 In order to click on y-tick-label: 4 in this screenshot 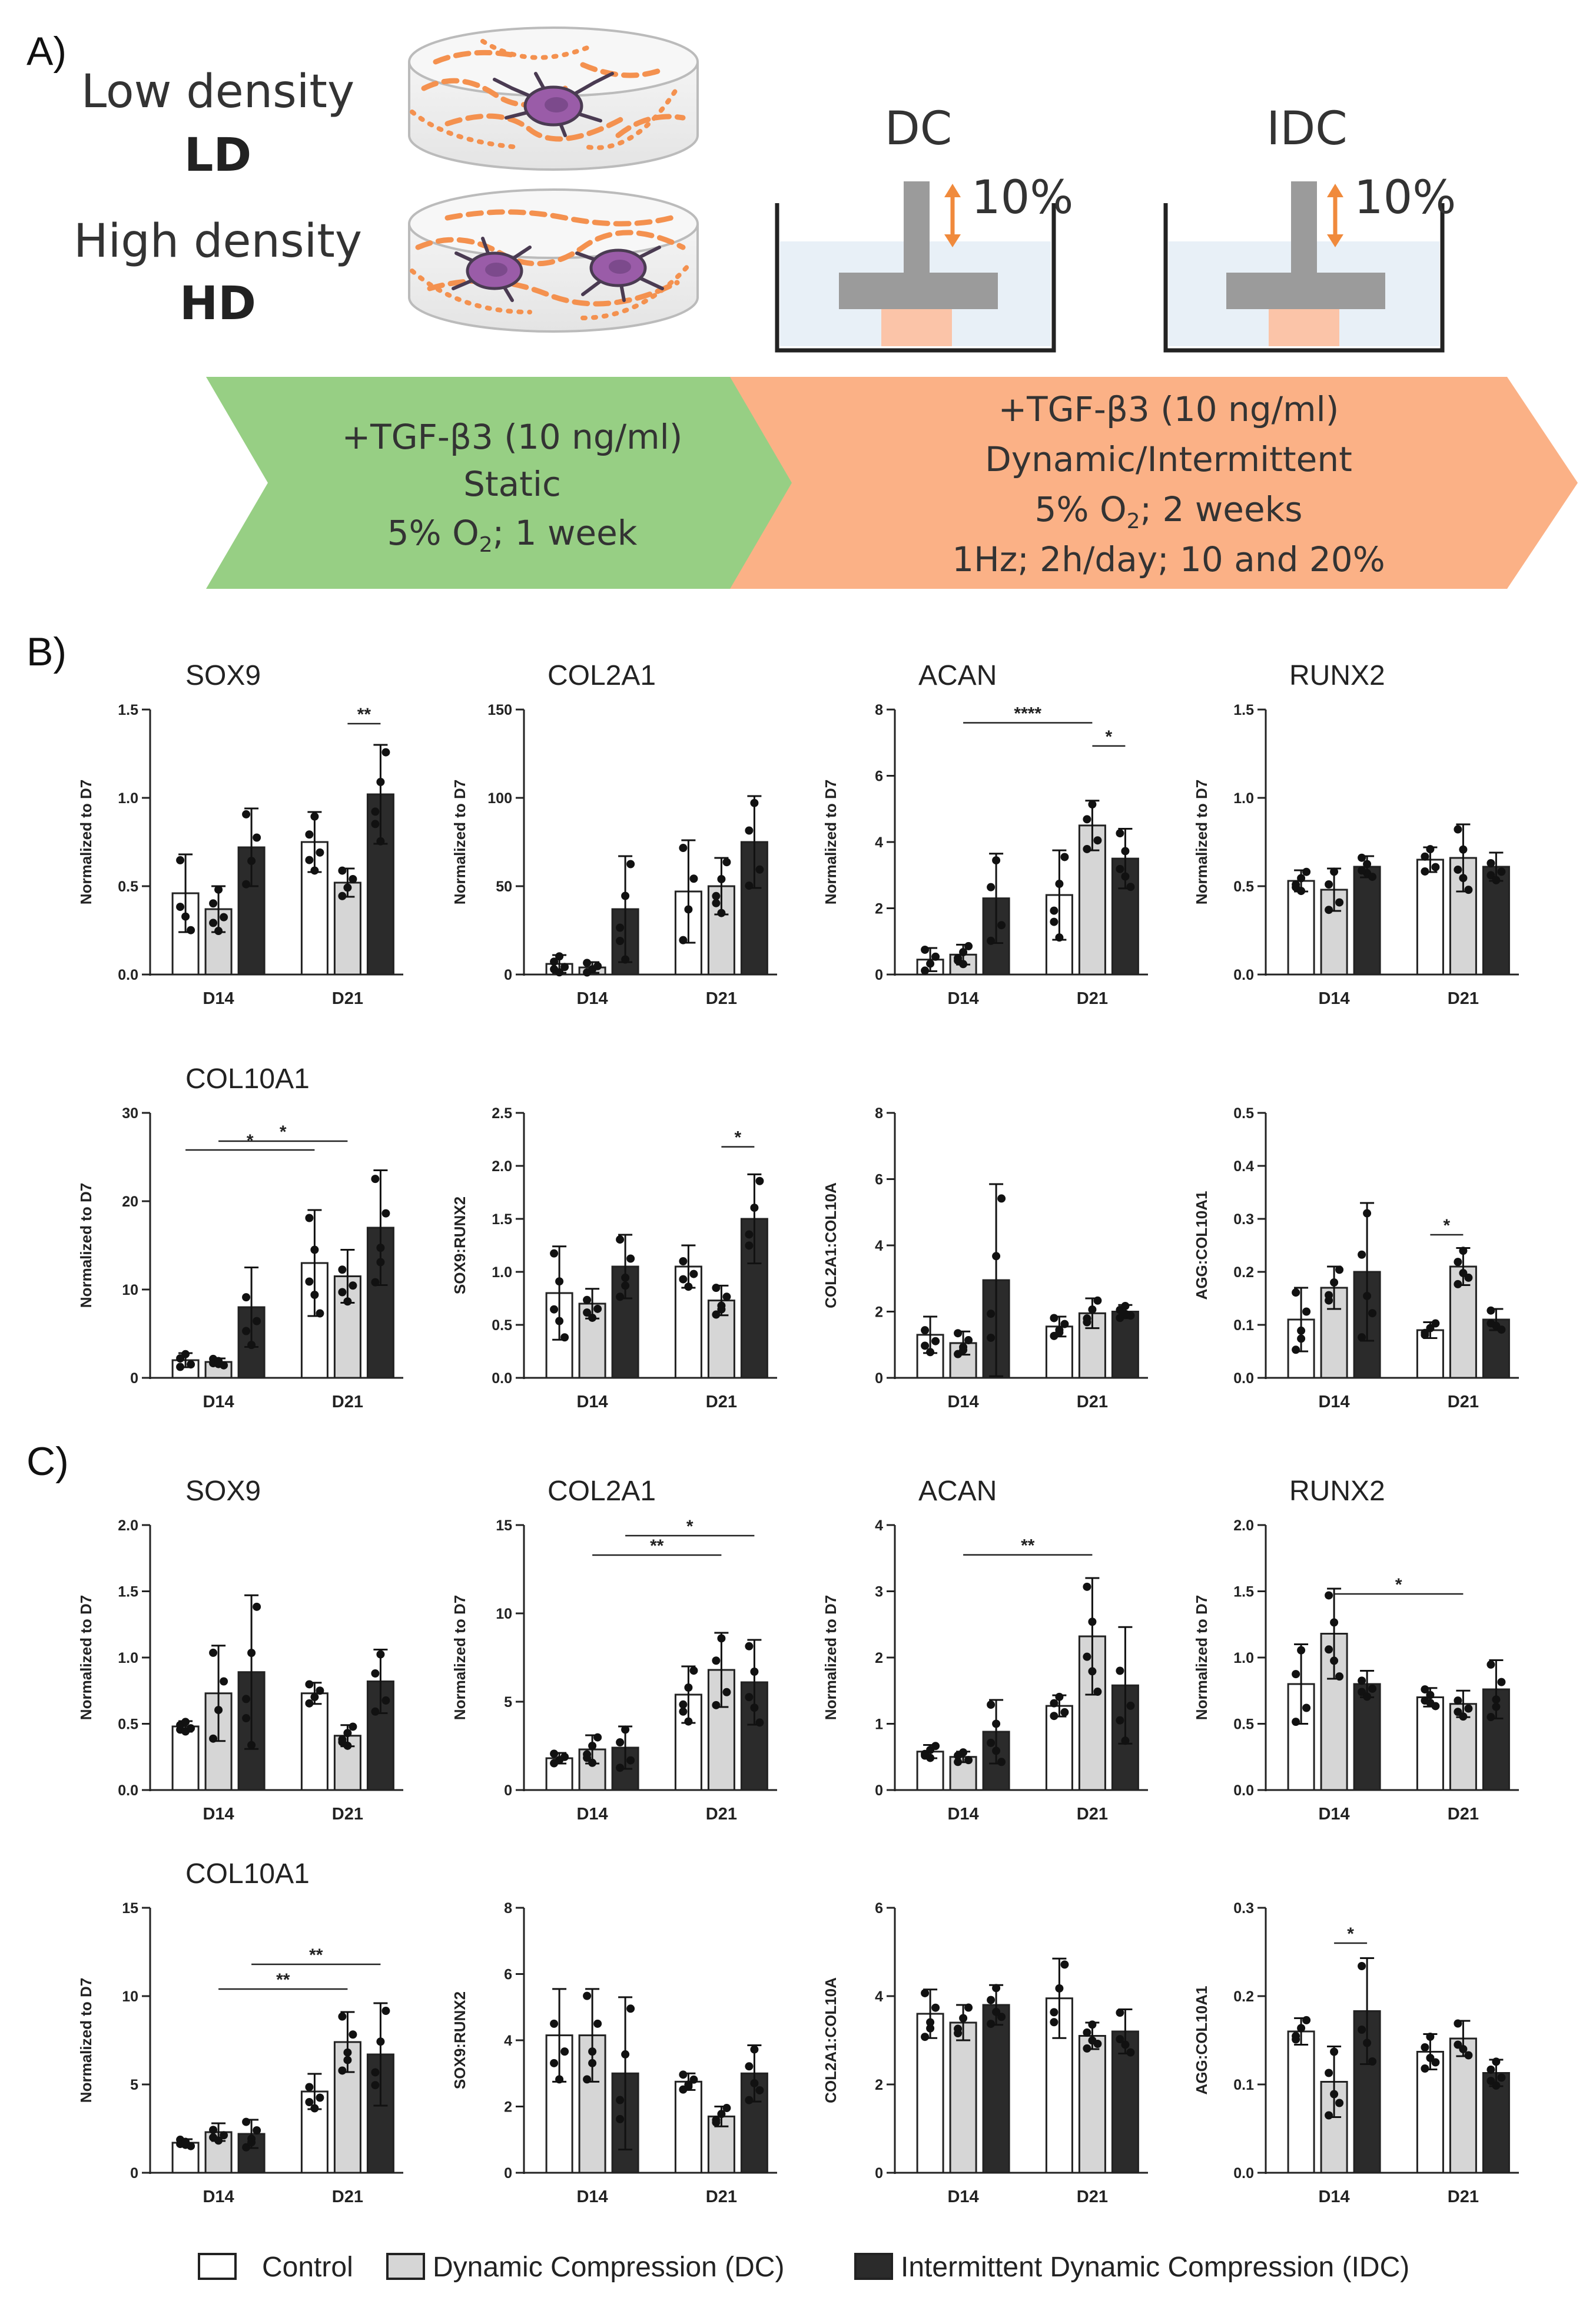, I will do `click(879, 1525)`.